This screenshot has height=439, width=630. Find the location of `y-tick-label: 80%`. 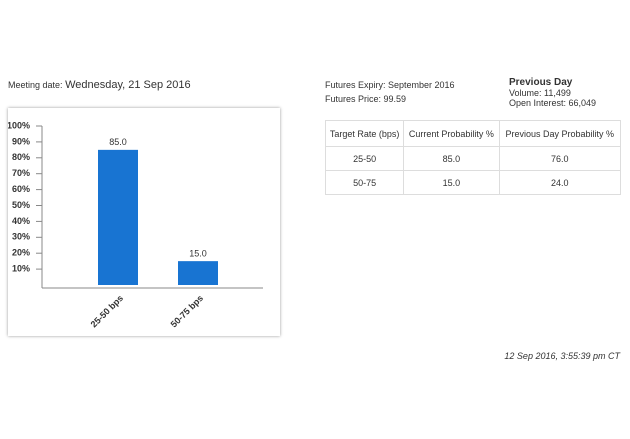

y-tick-label: 80% is located at coordinates (21, 157).